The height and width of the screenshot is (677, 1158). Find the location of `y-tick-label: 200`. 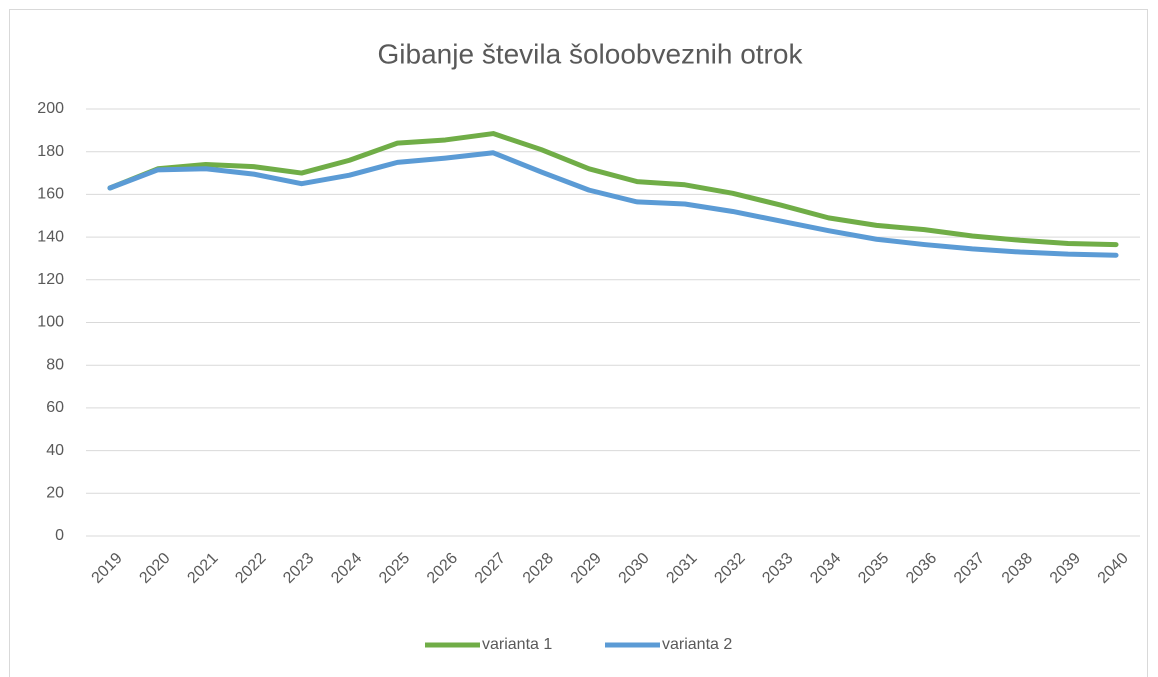

y-tick-label: 200 is located at coordinates (50, 108).